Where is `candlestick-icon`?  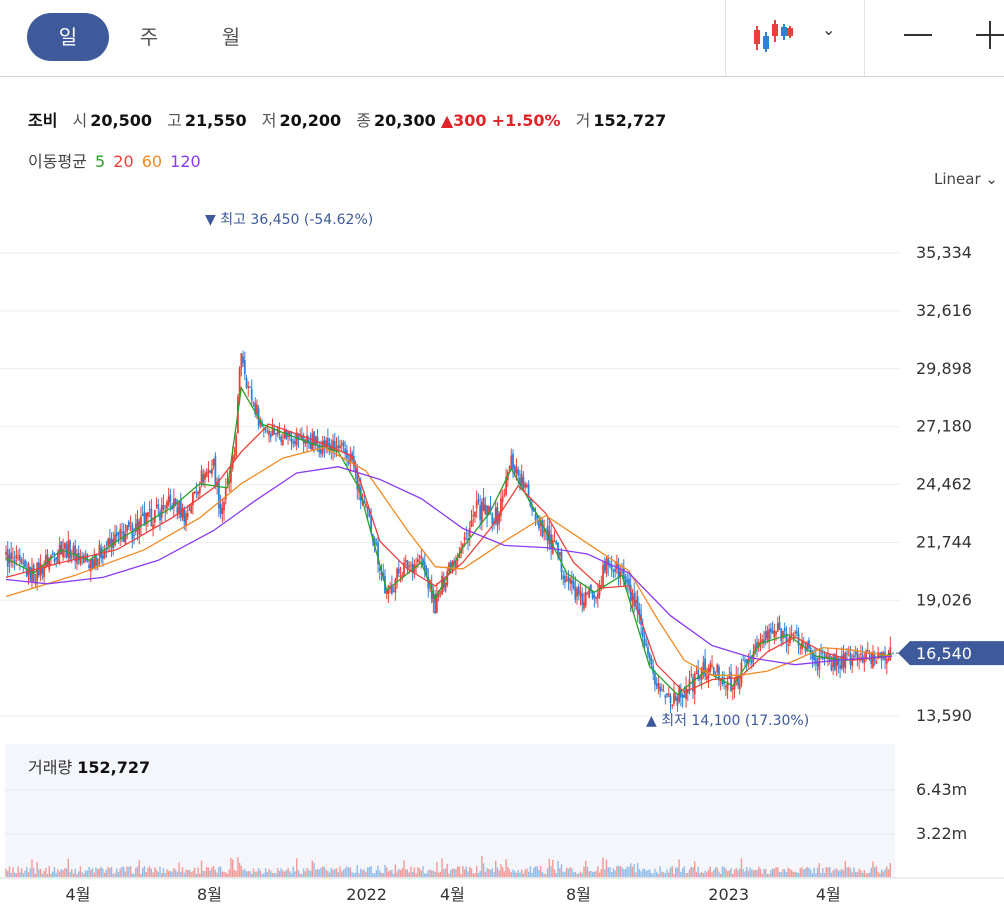 candlestick-icon is located at coordinates (773, 36).